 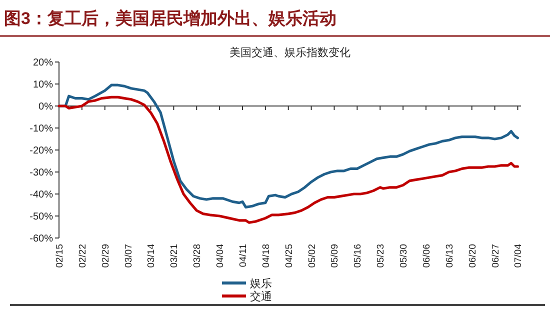 I want to click on y-tick-label: -50%, so click(x=42, y=217).